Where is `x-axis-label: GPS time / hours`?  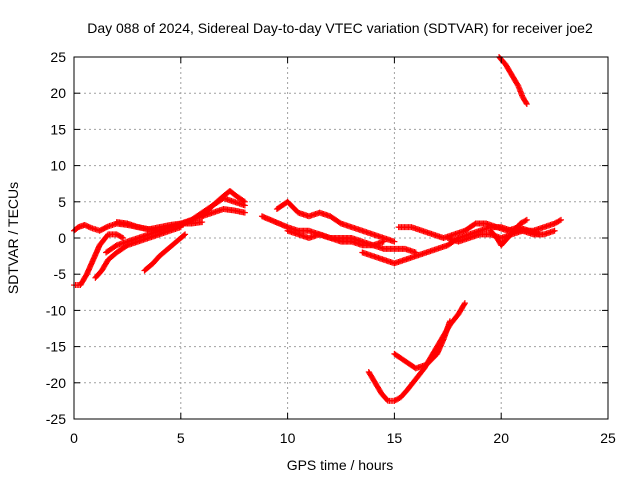
x-axis-label: GPS time / hours is located at coordinates (340, 465).